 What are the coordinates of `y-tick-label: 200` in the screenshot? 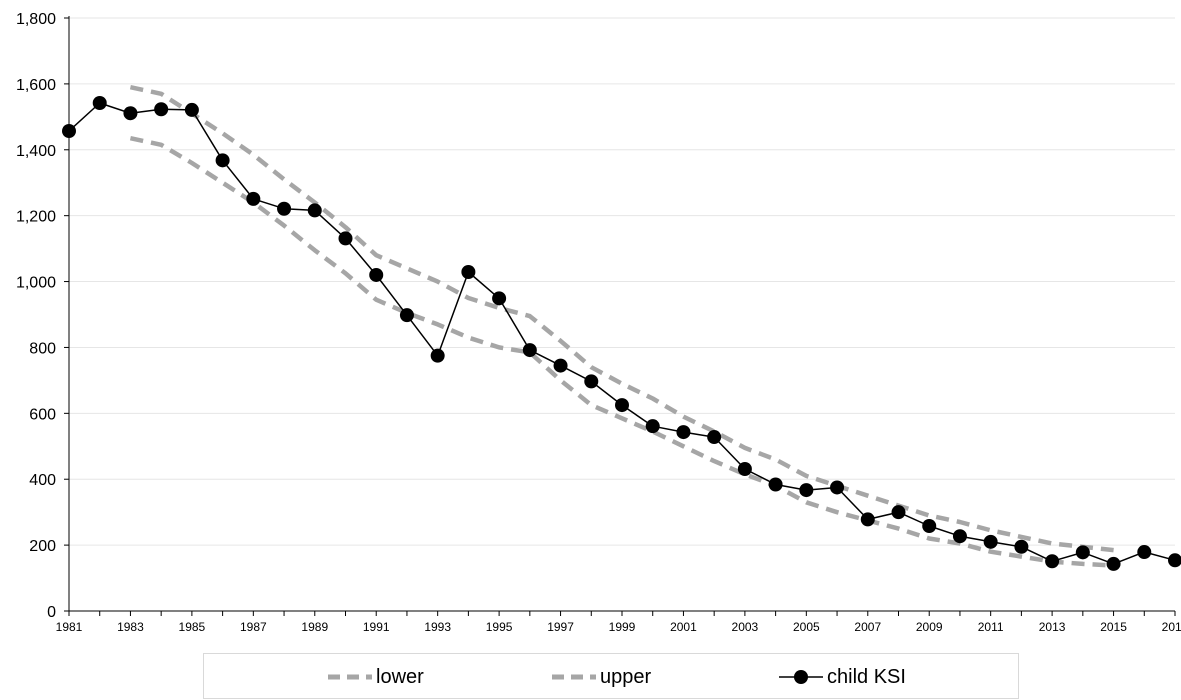 It's located at (42, 546).